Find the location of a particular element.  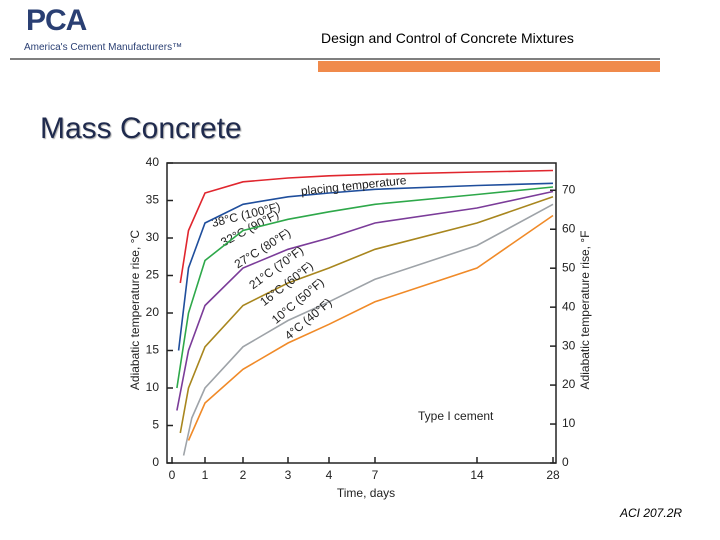

x-tick-label: 7 is located at coordinates (375, 475).